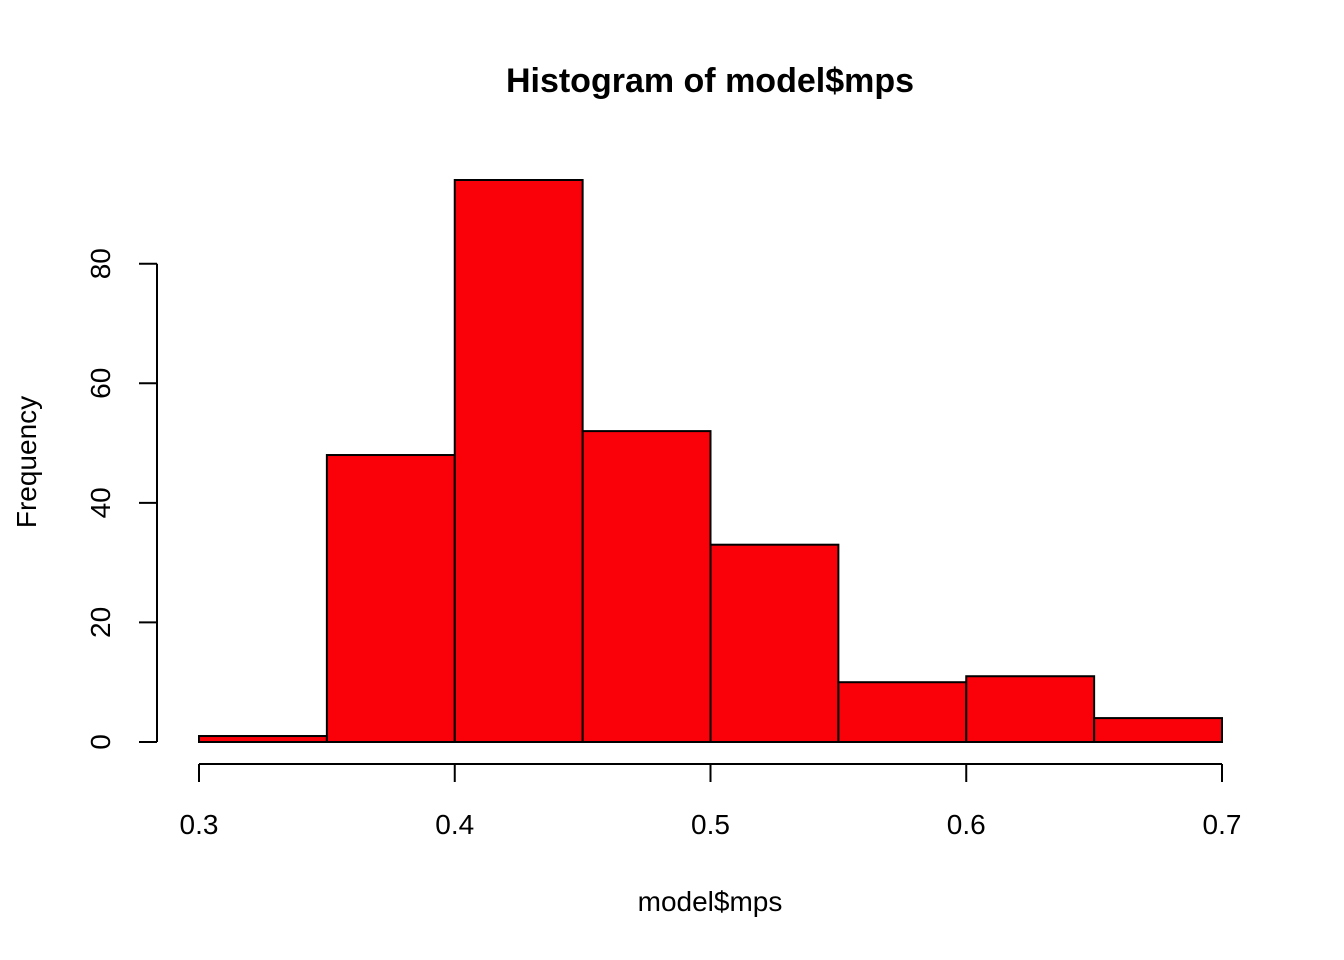  Describe the element at coordinates (199, 824) in the screenshot. I see `x-tick-label: 0.3` at that location.